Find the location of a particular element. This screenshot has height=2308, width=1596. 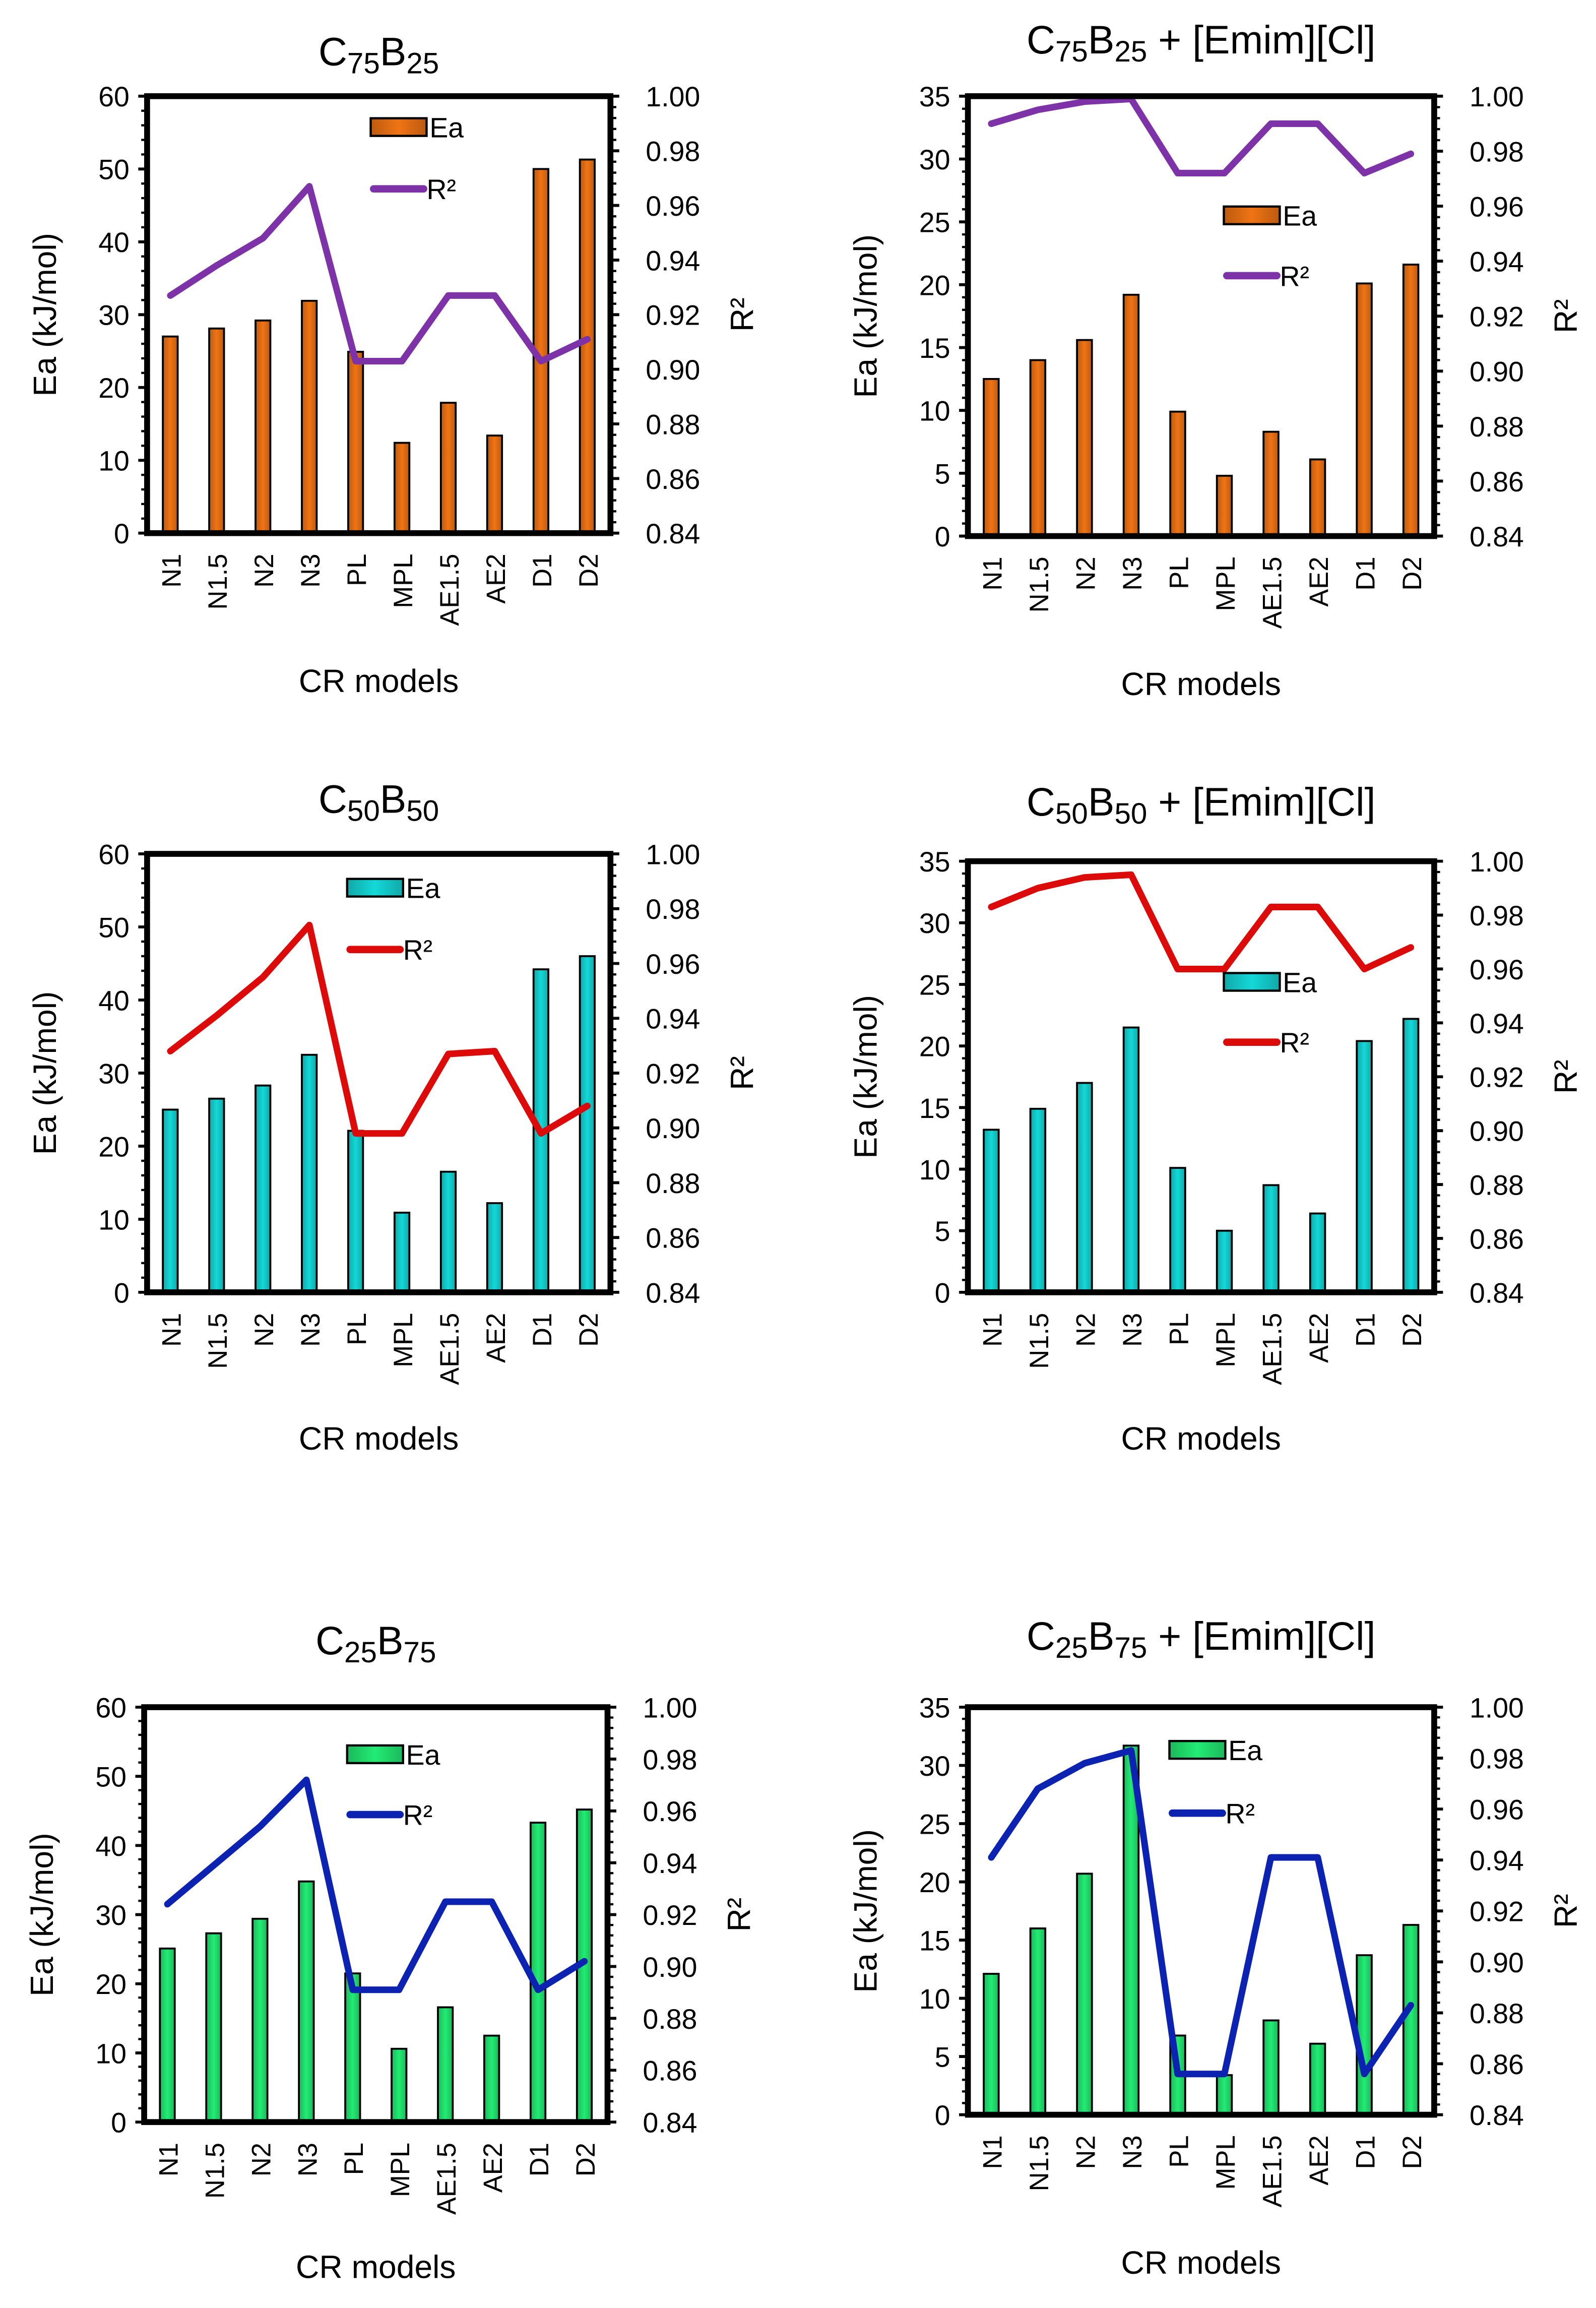

x-tick-label: AE2 is located at coordinates (496, 579).